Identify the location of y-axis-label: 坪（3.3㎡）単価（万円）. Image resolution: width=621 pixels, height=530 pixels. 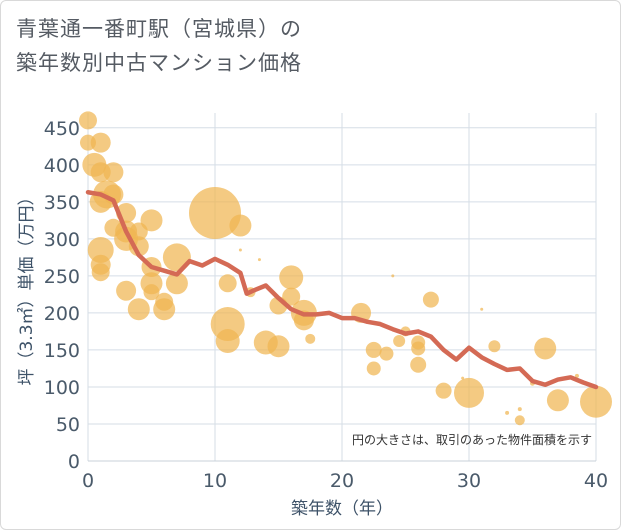
(27, 286).